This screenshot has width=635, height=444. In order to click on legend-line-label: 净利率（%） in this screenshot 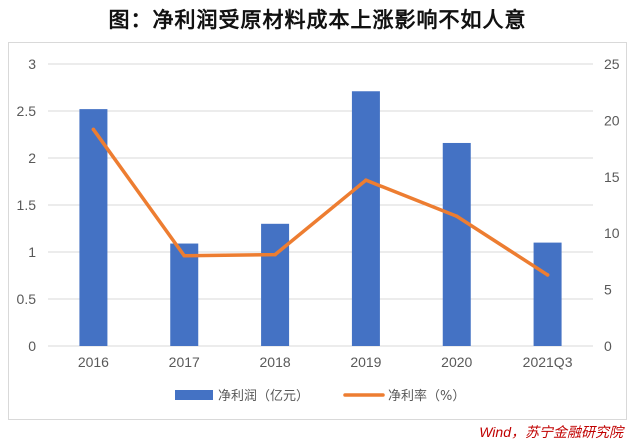, I will do `click(426, 396)`.